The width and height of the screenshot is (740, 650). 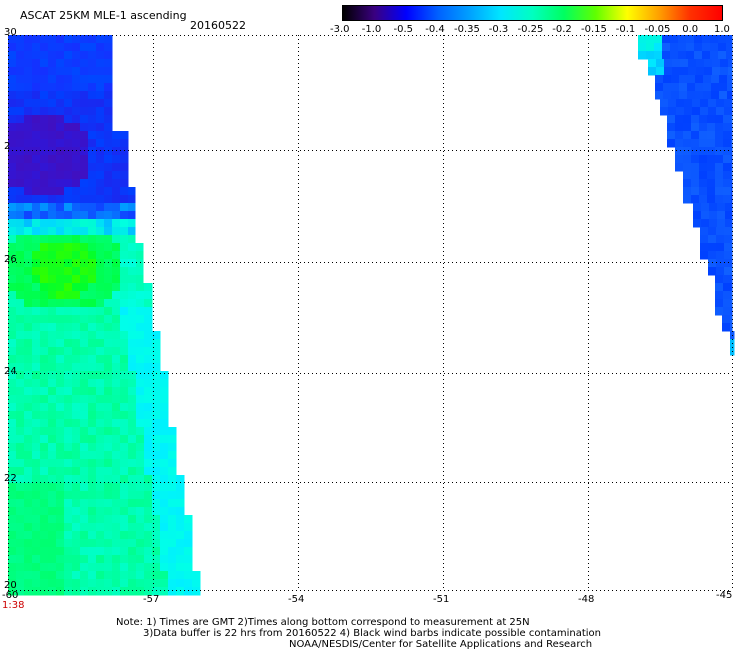 What do you see at coordinates (530, 29) in the screenshot?
I see `colorbar-label: -0.25` at bounding box center [530, 29].